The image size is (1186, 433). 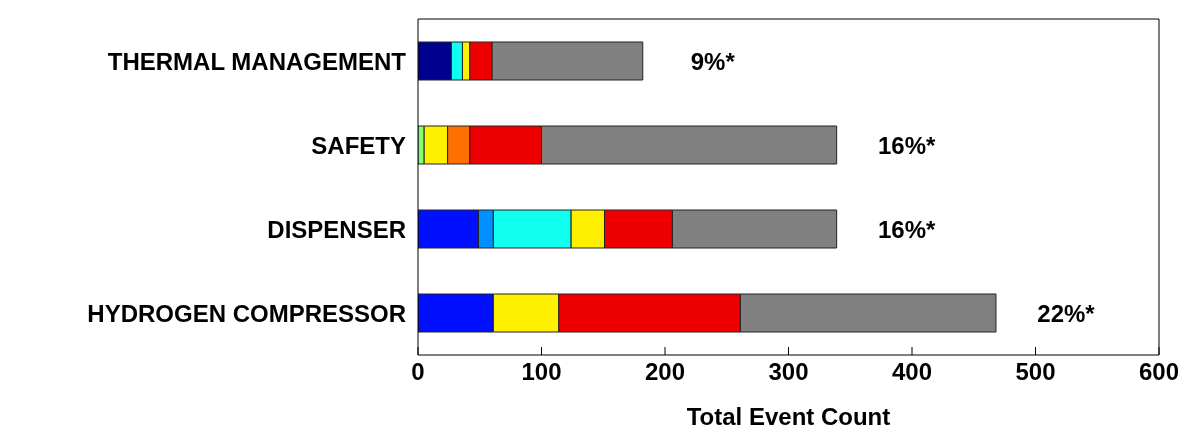 I want to click on x-tick-label: 300, so click(x=788, y=372).